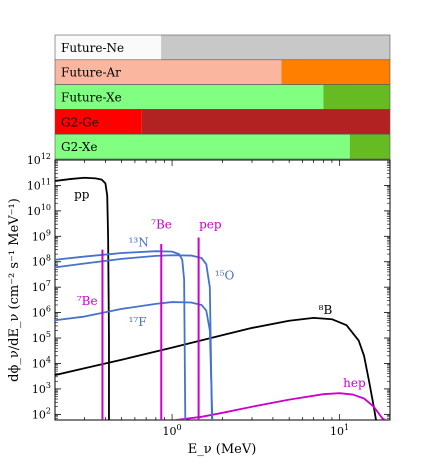  I want to click on x-axis-label: E_ν (MeV), so click(222, 449).